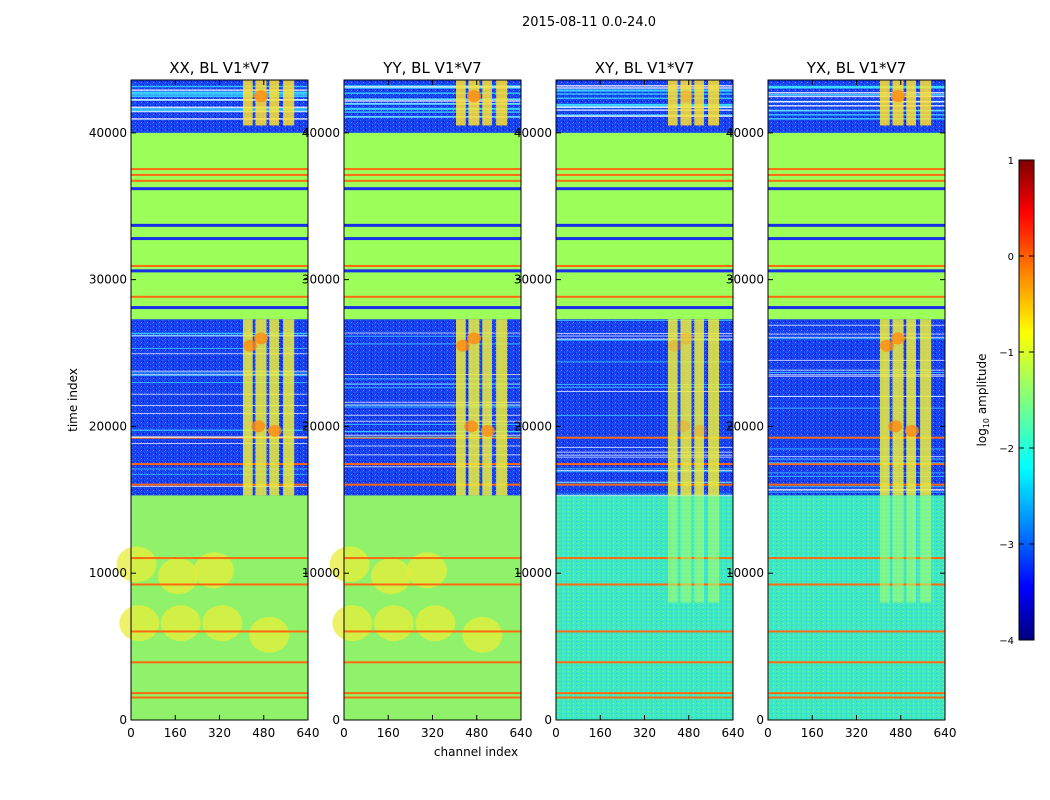 This screenshot has height=800, width=1050. What do you see at coordinates (123, 720) in the screenshot?
I see `y-tick-label: 0` at bounding box center [123, 720].